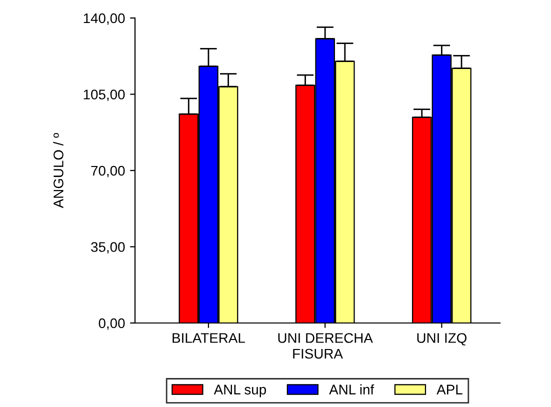 The width and height of the screenshot is (551, 407). I want to click on y-tick-label: 35,00, so click(108, 248).